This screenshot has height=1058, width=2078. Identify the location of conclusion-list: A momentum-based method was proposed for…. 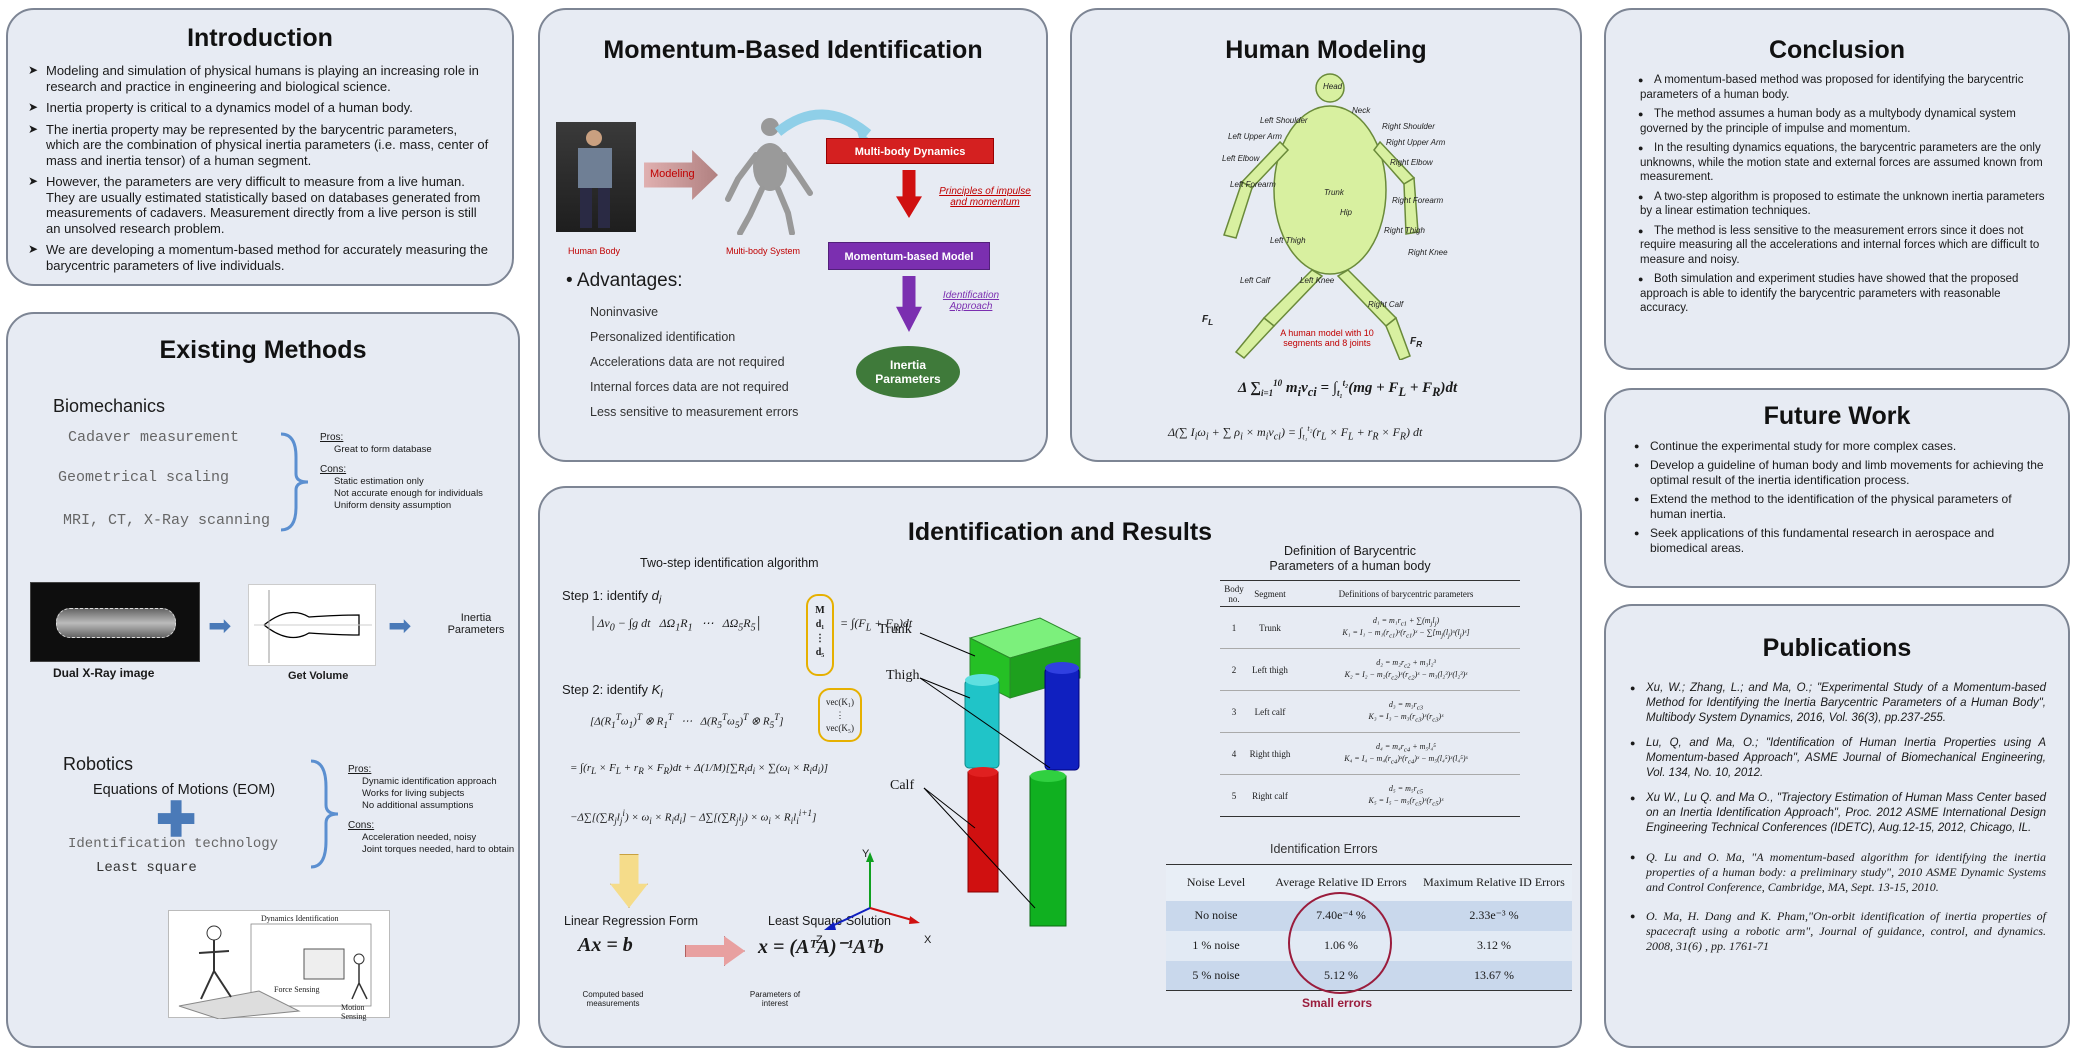
(1837, 194).